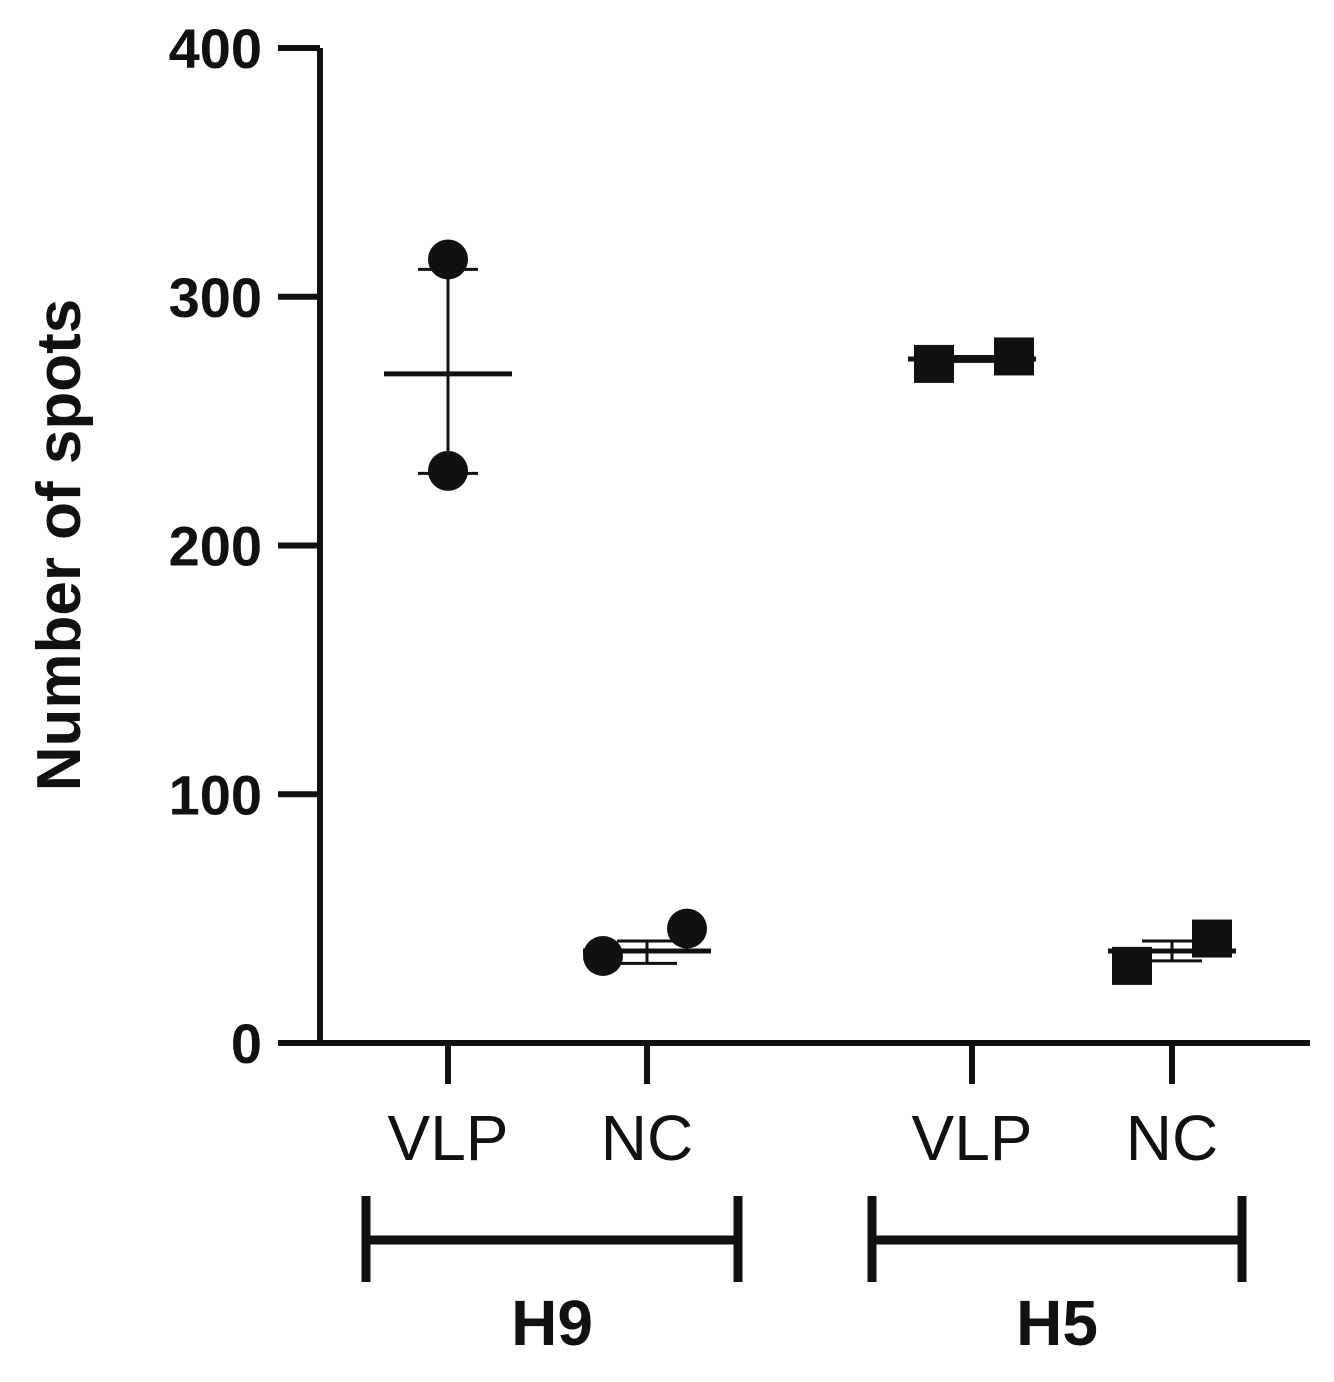 This screenshot has height=1382, width=1334. I want to click on group-brackets: H9 H5, so click(804, 1277).